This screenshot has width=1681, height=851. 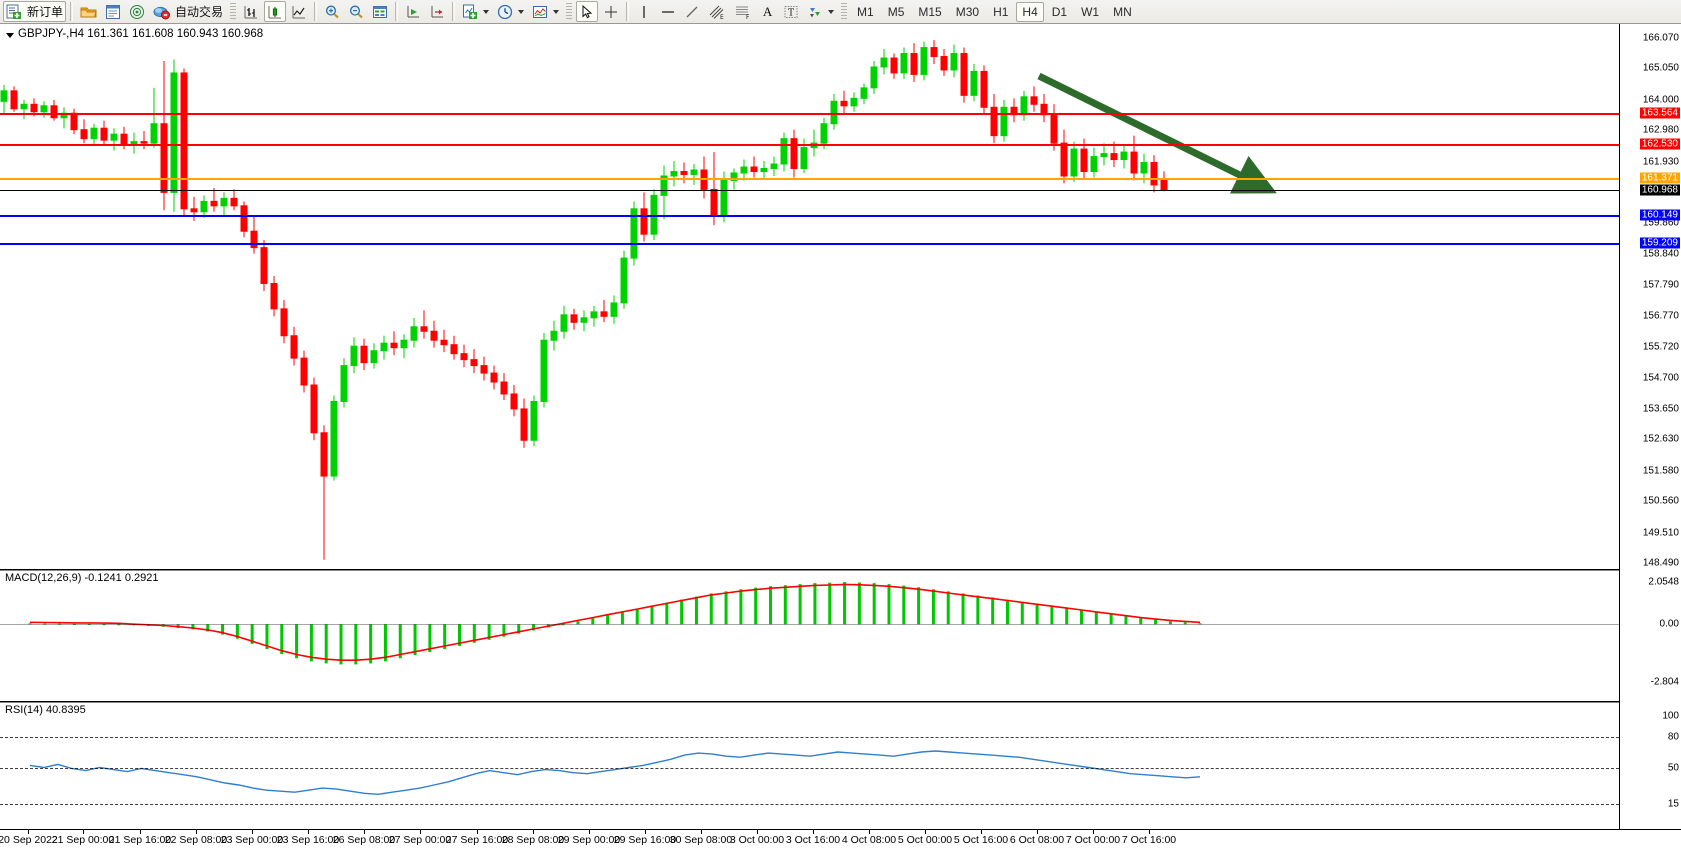 I want to click on vertical-line-button, so click(x=644, y=11).